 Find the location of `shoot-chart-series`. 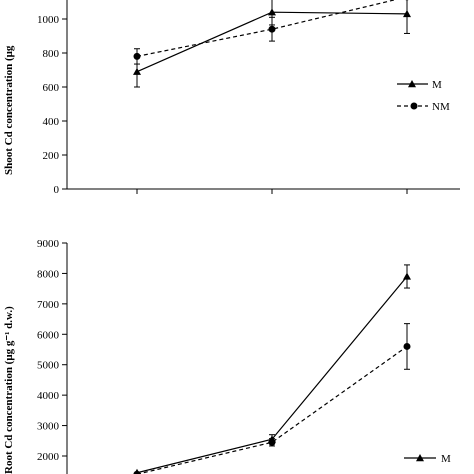

shoot-chart-series is located at coordinates (272, 44).